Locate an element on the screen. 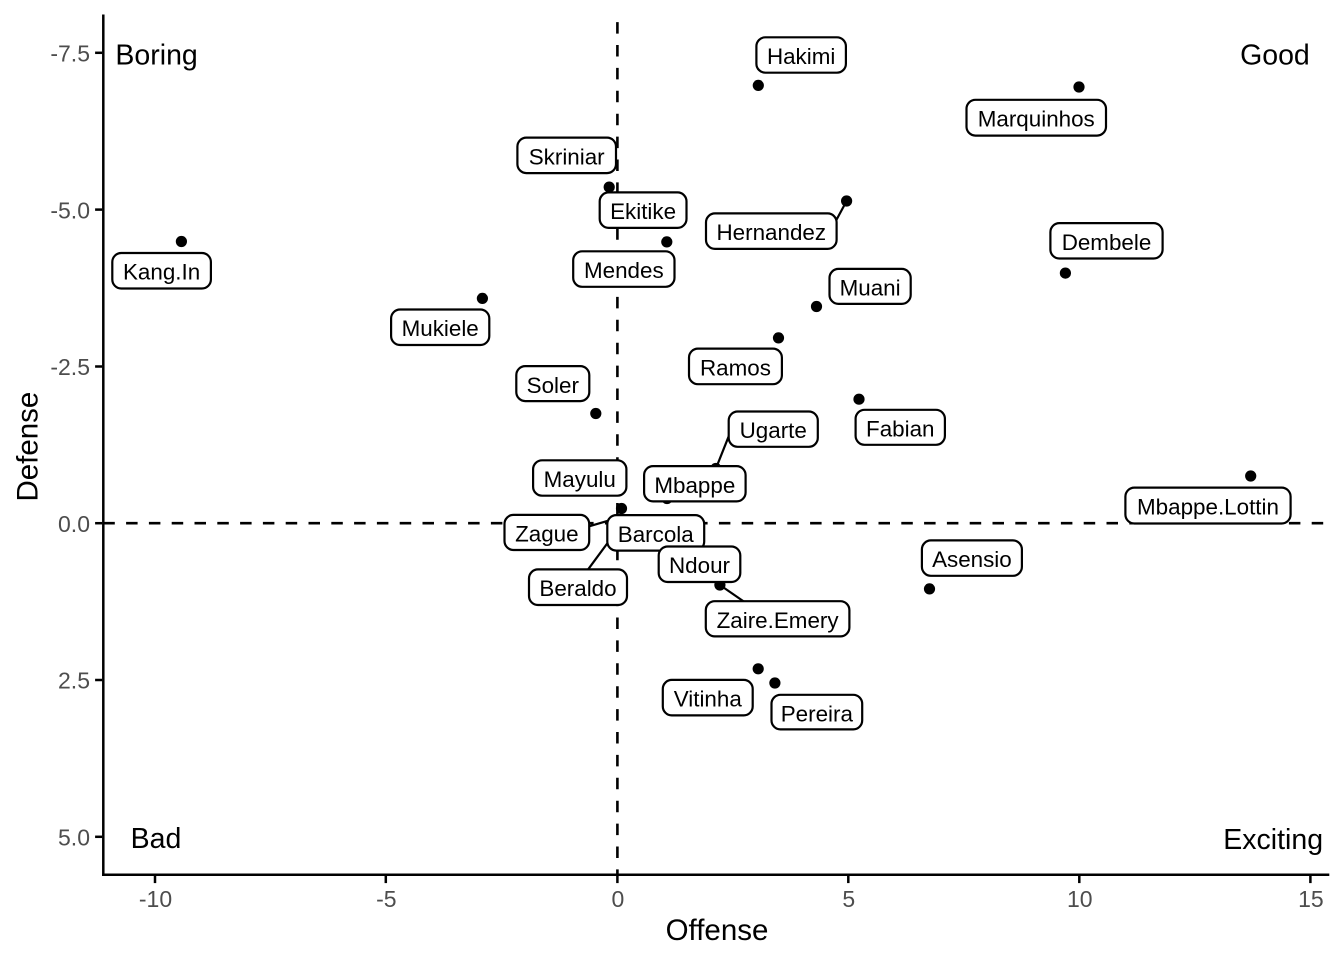 The image size is (1344, 960). svg-text: Bad is located at coordinates (156, 839).